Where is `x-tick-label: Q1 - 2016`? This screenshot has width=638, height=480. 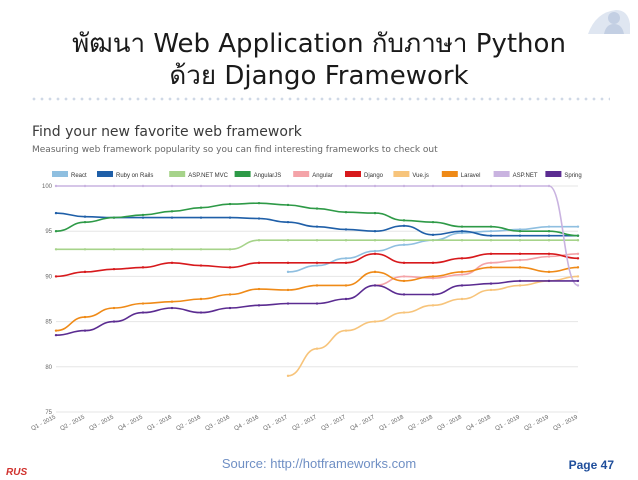
x-tick-label: Q1 - 2016 is located at coordinates (160, 423).